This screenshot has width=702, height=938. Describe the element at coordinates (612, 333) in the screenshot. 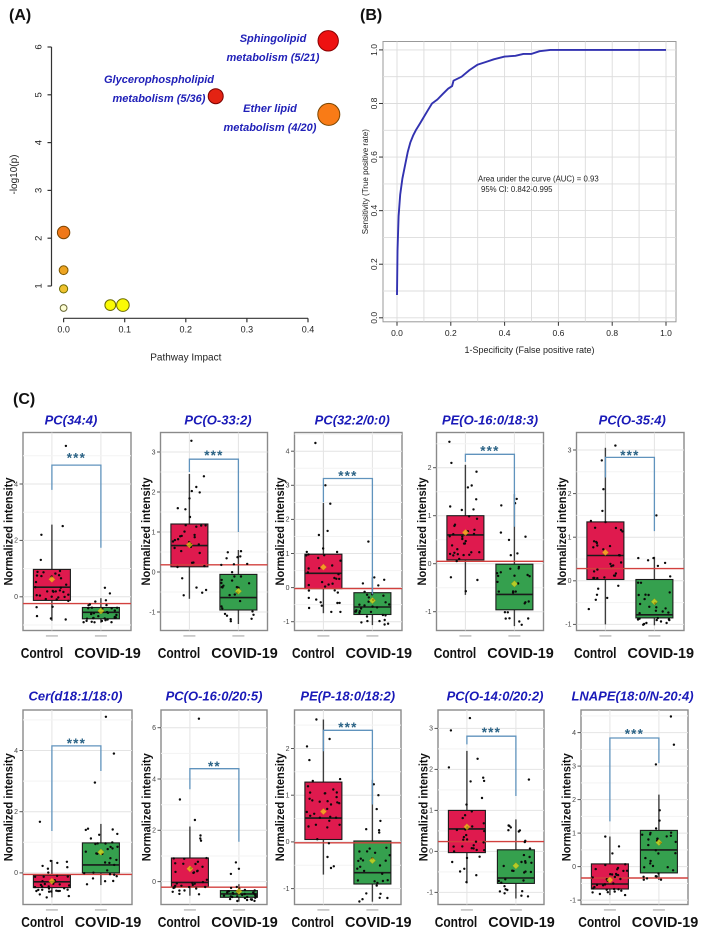

I see `svg-text: 0.8` at that location.